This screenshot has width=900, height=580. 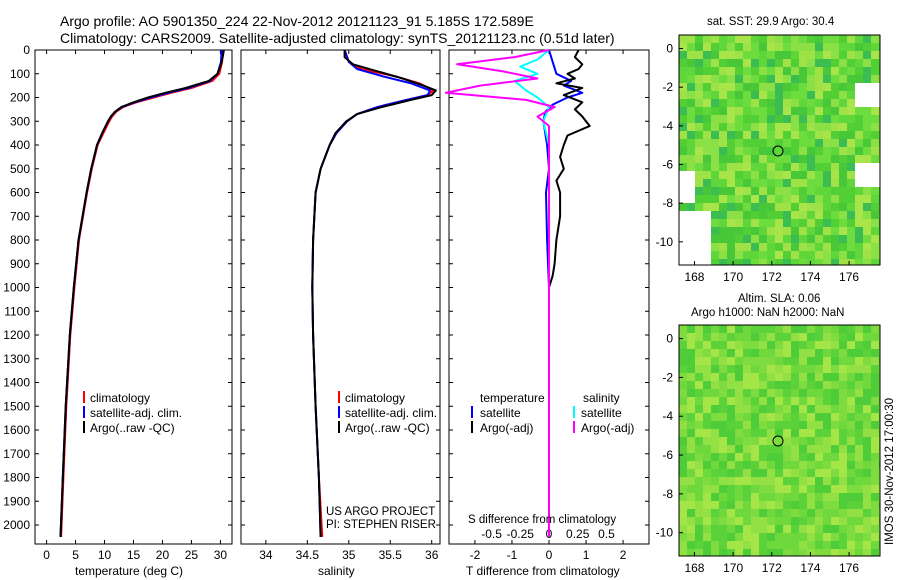 I want to click on map-y-tick-label: -6, so click(x=667, y=164).